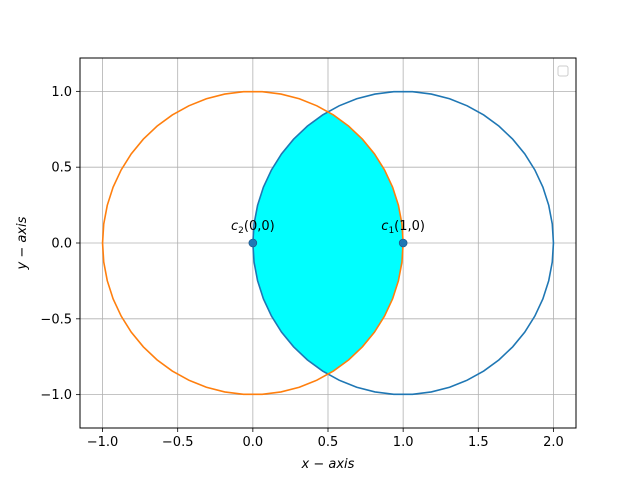  What do you see at coordinates (403, 227) in the screenshot?
I see `center-annotation: c1(1,0)` at bounding box center [403, 227].